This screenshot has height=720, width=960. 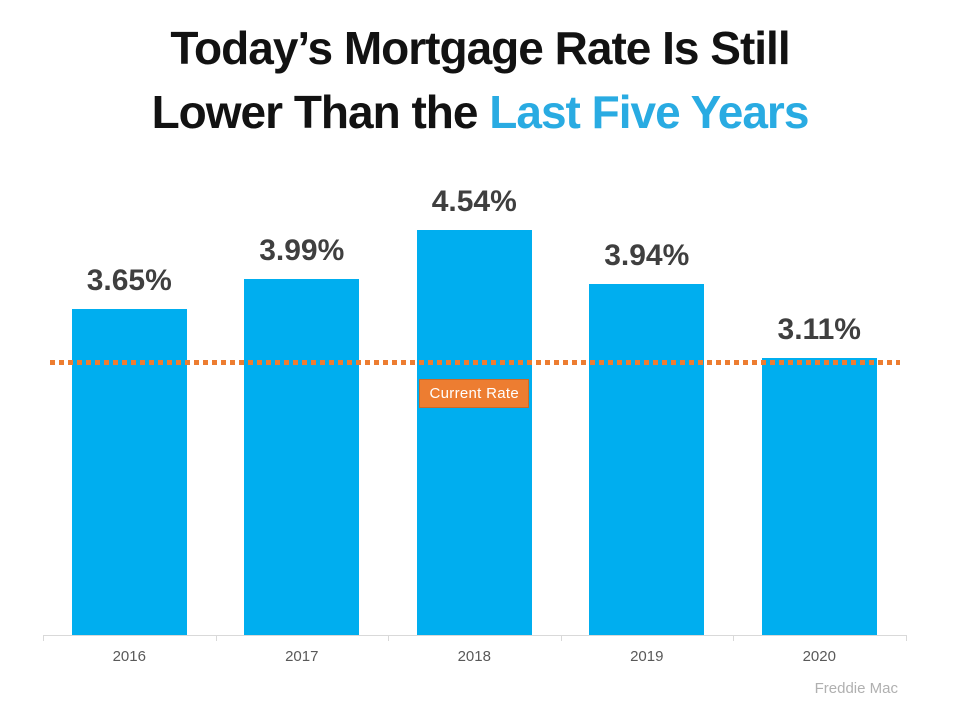 What do you see at coordinates (475, 362) in the screenshot?
I see `current-rate-dotted-line` at bounding box center [475, 362].